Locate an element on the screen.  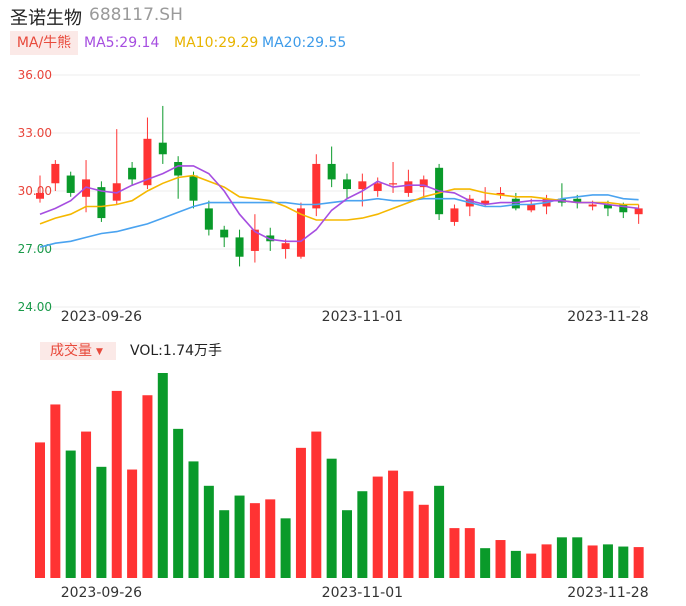
volume-indicator-tag: 成交量 ▼ is located at coordinates (78, 351).